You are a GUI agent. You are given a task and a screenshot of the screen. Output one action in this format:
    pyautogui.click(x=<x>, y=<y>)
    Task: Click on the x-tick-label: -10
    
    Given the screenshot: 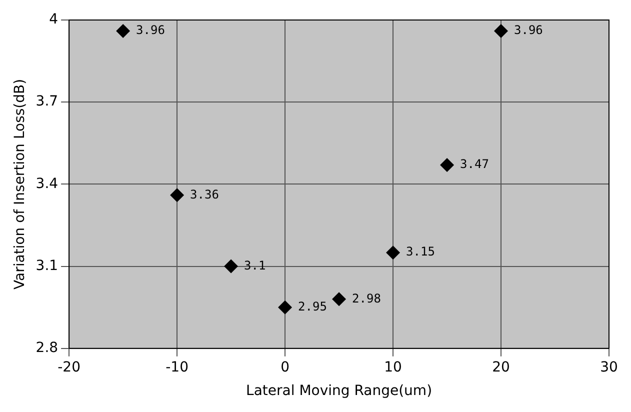 What is the action you would take?
    pyautogui.click(x=177, y=367)
    